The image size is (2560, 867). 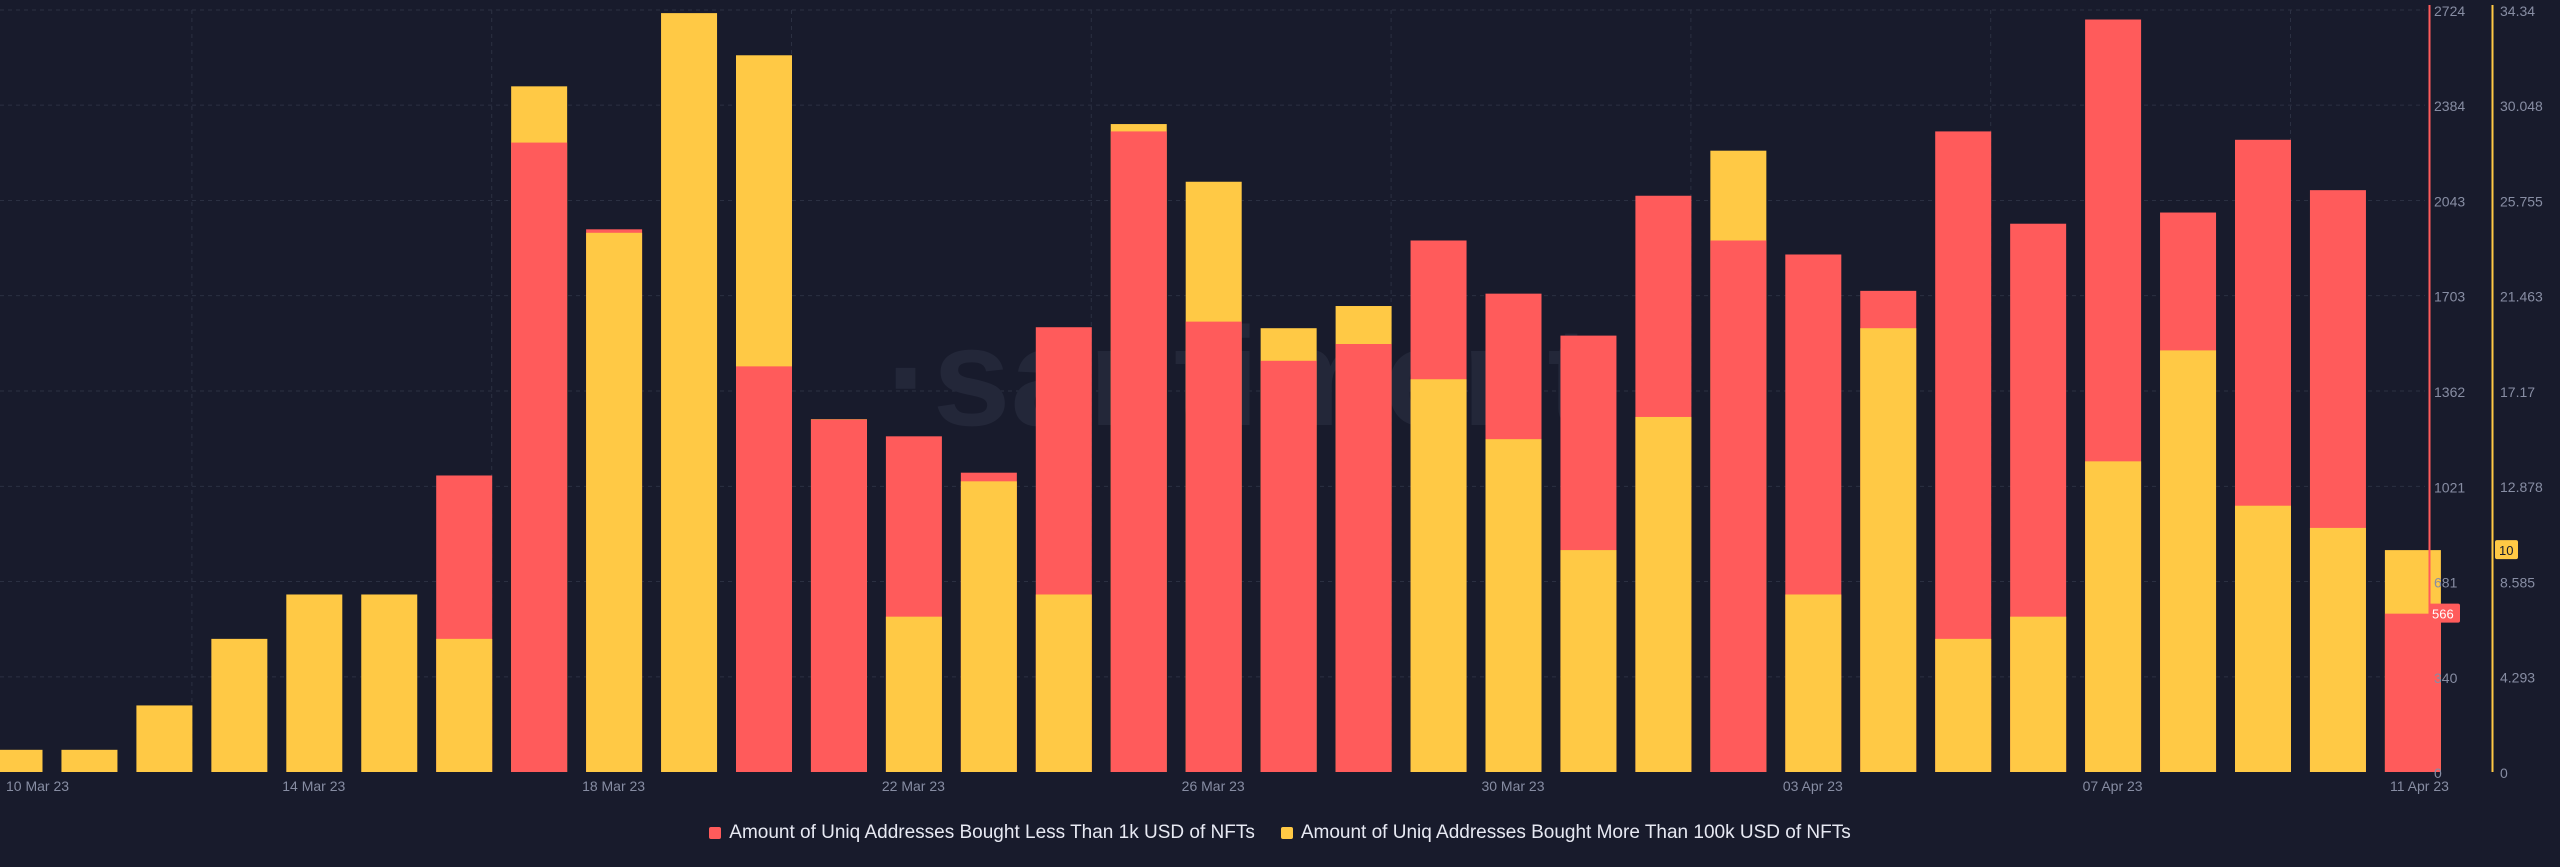 What do you see at coordinates (2419, 786) in the screenshot?
I see `x-axis-tick-label: 11 Apr 23` at bounding box center [2419, 786].